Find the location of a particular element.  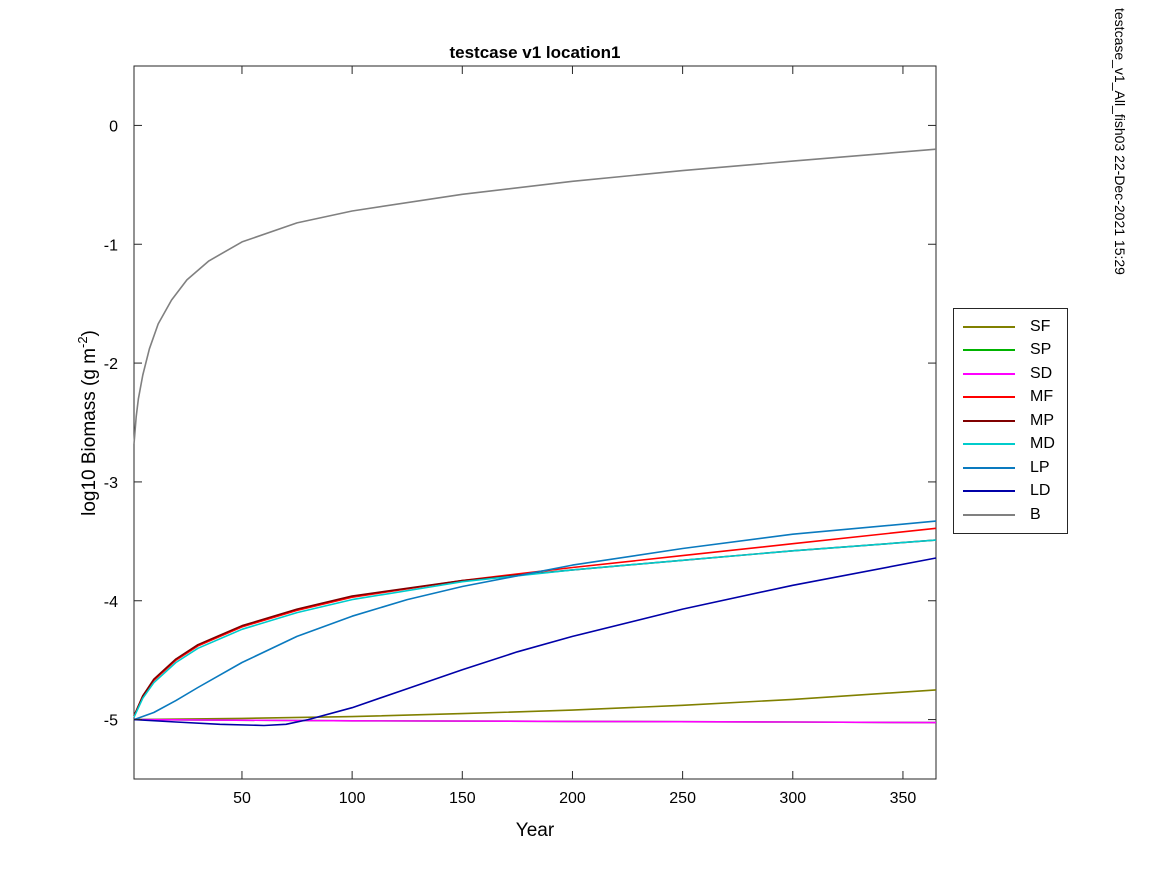

legend-label: SD is located at coordinates (1041, 373).